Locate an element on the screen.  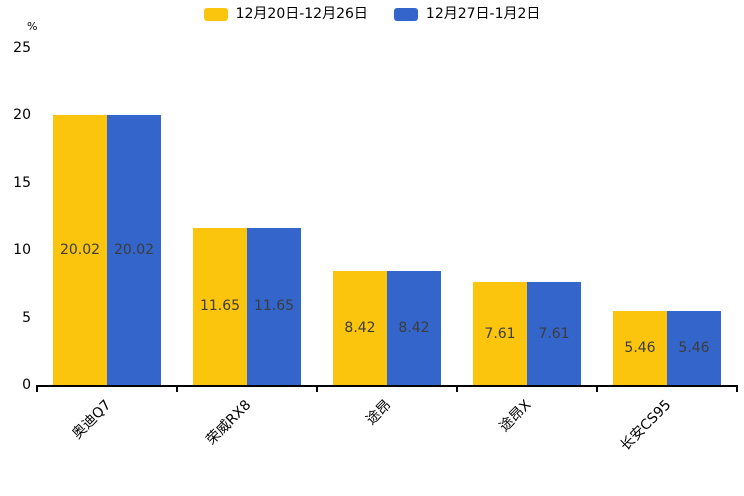
y-axis-tick-label: 0 is located at coordinates (26, 385).